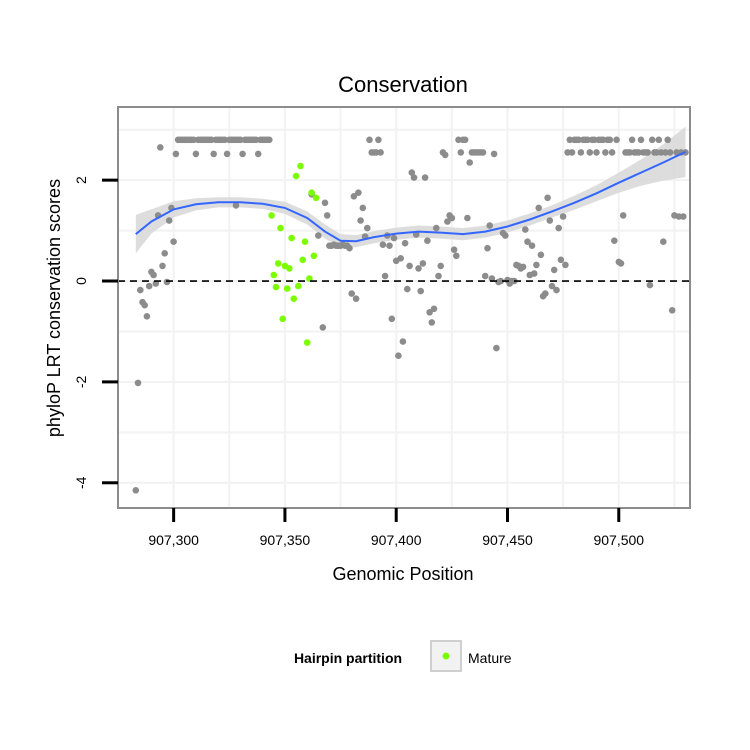 The image size is (750, 750). What do you see at coordinates (618, 540) in the screenshot?
I see `x-tick-label: 907,500` at bounding box center [618, 540].